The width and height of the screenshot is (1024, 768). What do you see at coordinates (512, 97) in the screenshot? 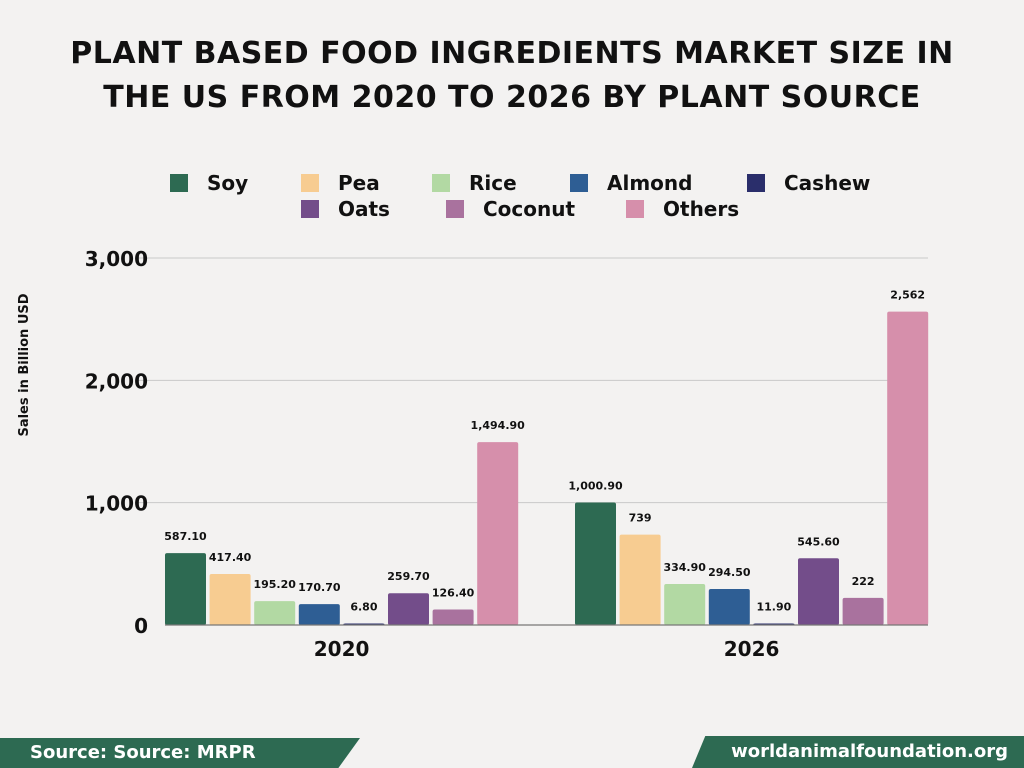
I see `chart-title-line-2: THE US FROM 2020 TO 2026 BY PLANT SOURCE` at bounding box center [512, 97].